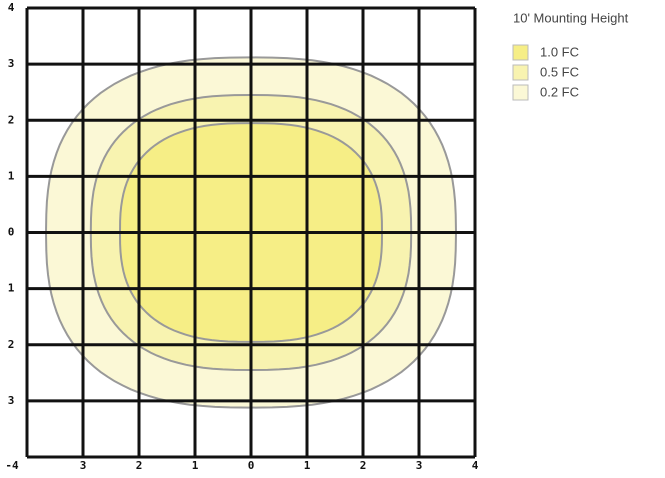  What do you see at coordinates (12, 465) in the screenshot?
I see `x-tick-label: -4` at bounding box center [12, 465].